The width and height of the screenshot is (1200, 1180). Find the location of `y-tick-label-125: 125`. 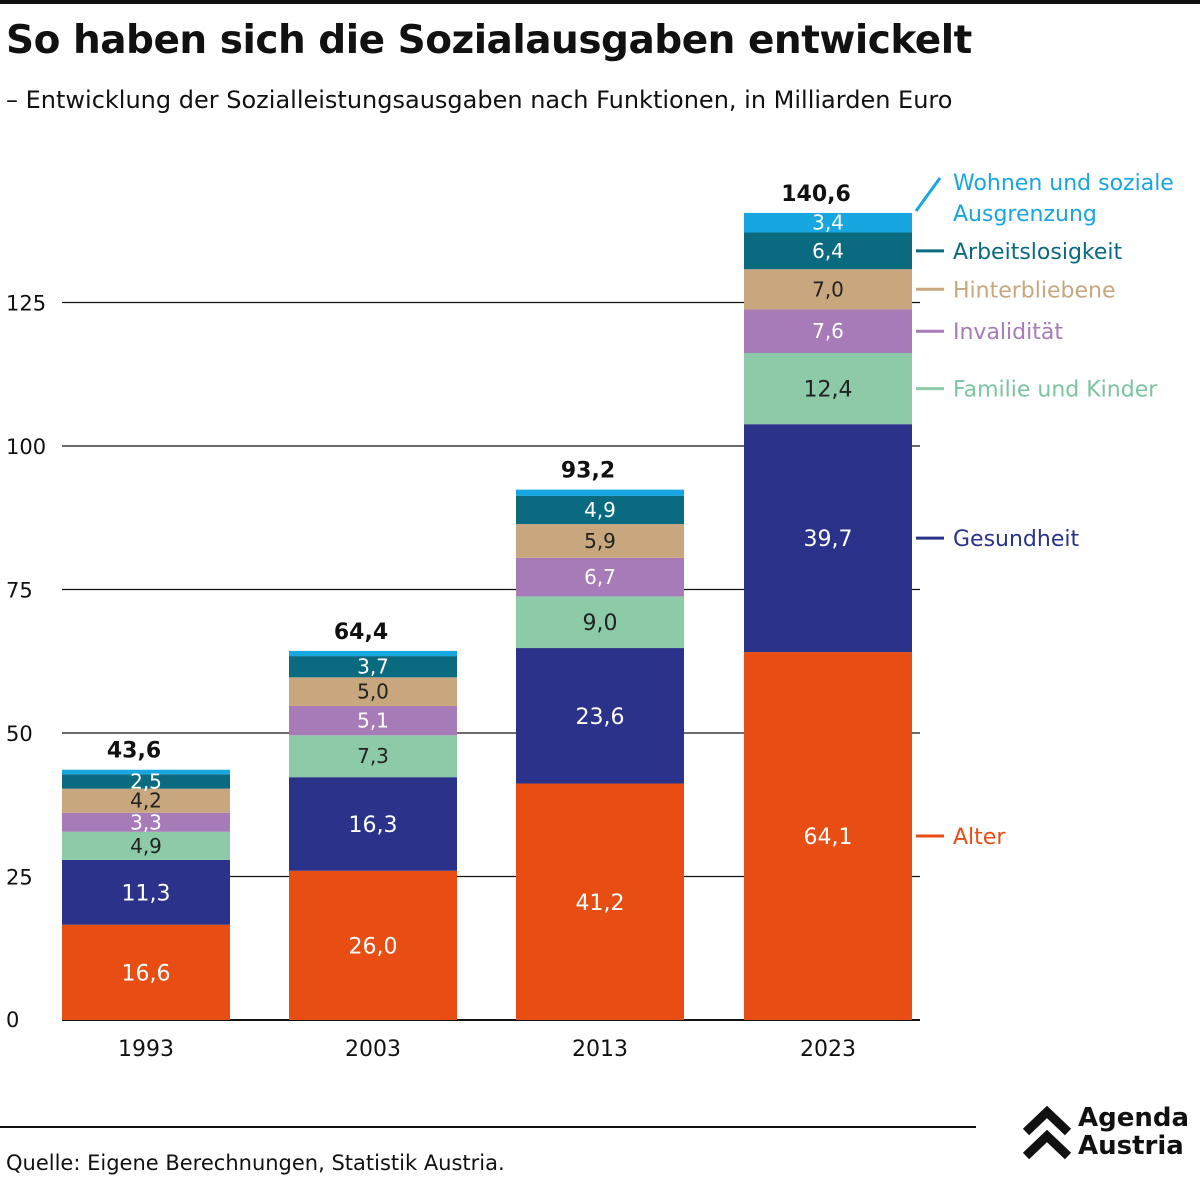

y-tick-label-125: 125 is located at coordinates (26, 304).